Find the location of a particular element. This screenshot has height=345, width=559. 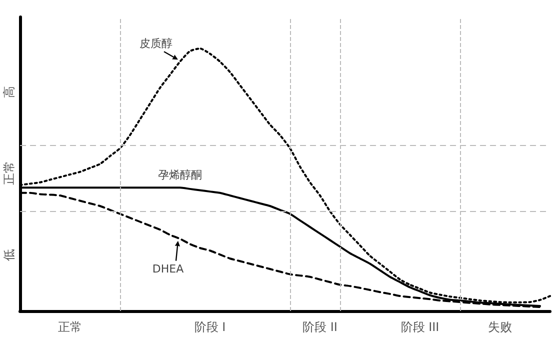

series-label: 皮质醇 is located at coordinates (156, 43).